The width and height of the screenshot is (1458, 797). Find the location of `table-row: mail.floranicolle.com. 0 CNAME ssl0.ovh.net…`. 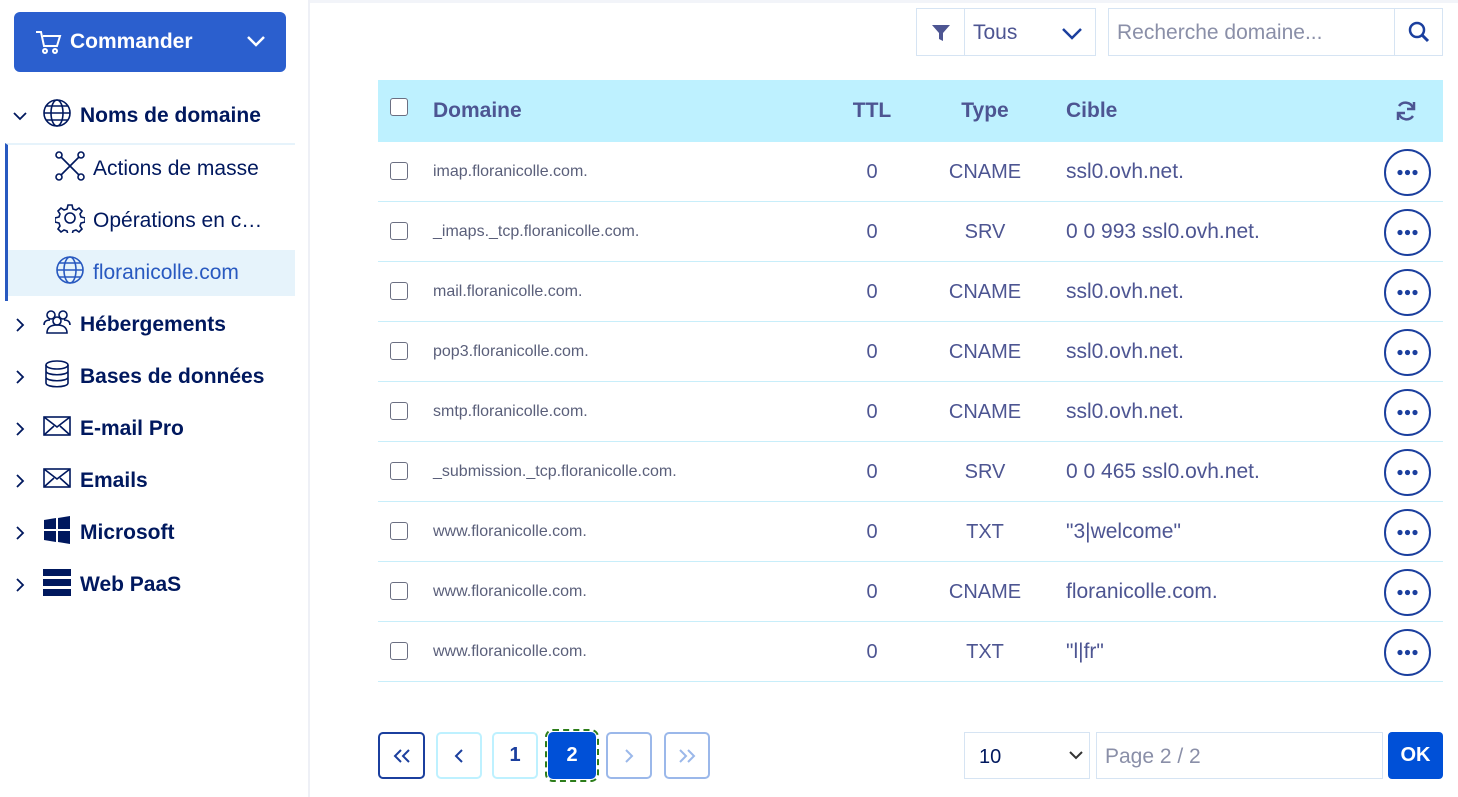

table-row: mail.floranicolle.com. 0 CNAME ssl0.ovh.net… is located at coordinates (910, 292).